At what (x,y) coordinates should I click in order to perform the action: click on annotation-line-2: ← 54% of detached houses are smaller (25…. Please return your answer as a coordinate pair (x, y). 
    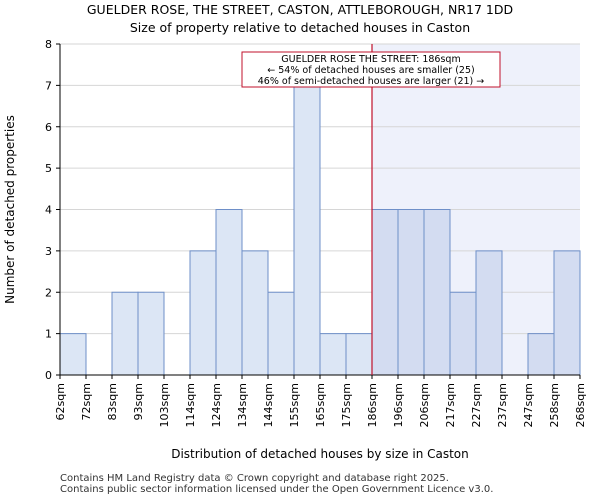
    Looking at the image, I should click on (370, 70).